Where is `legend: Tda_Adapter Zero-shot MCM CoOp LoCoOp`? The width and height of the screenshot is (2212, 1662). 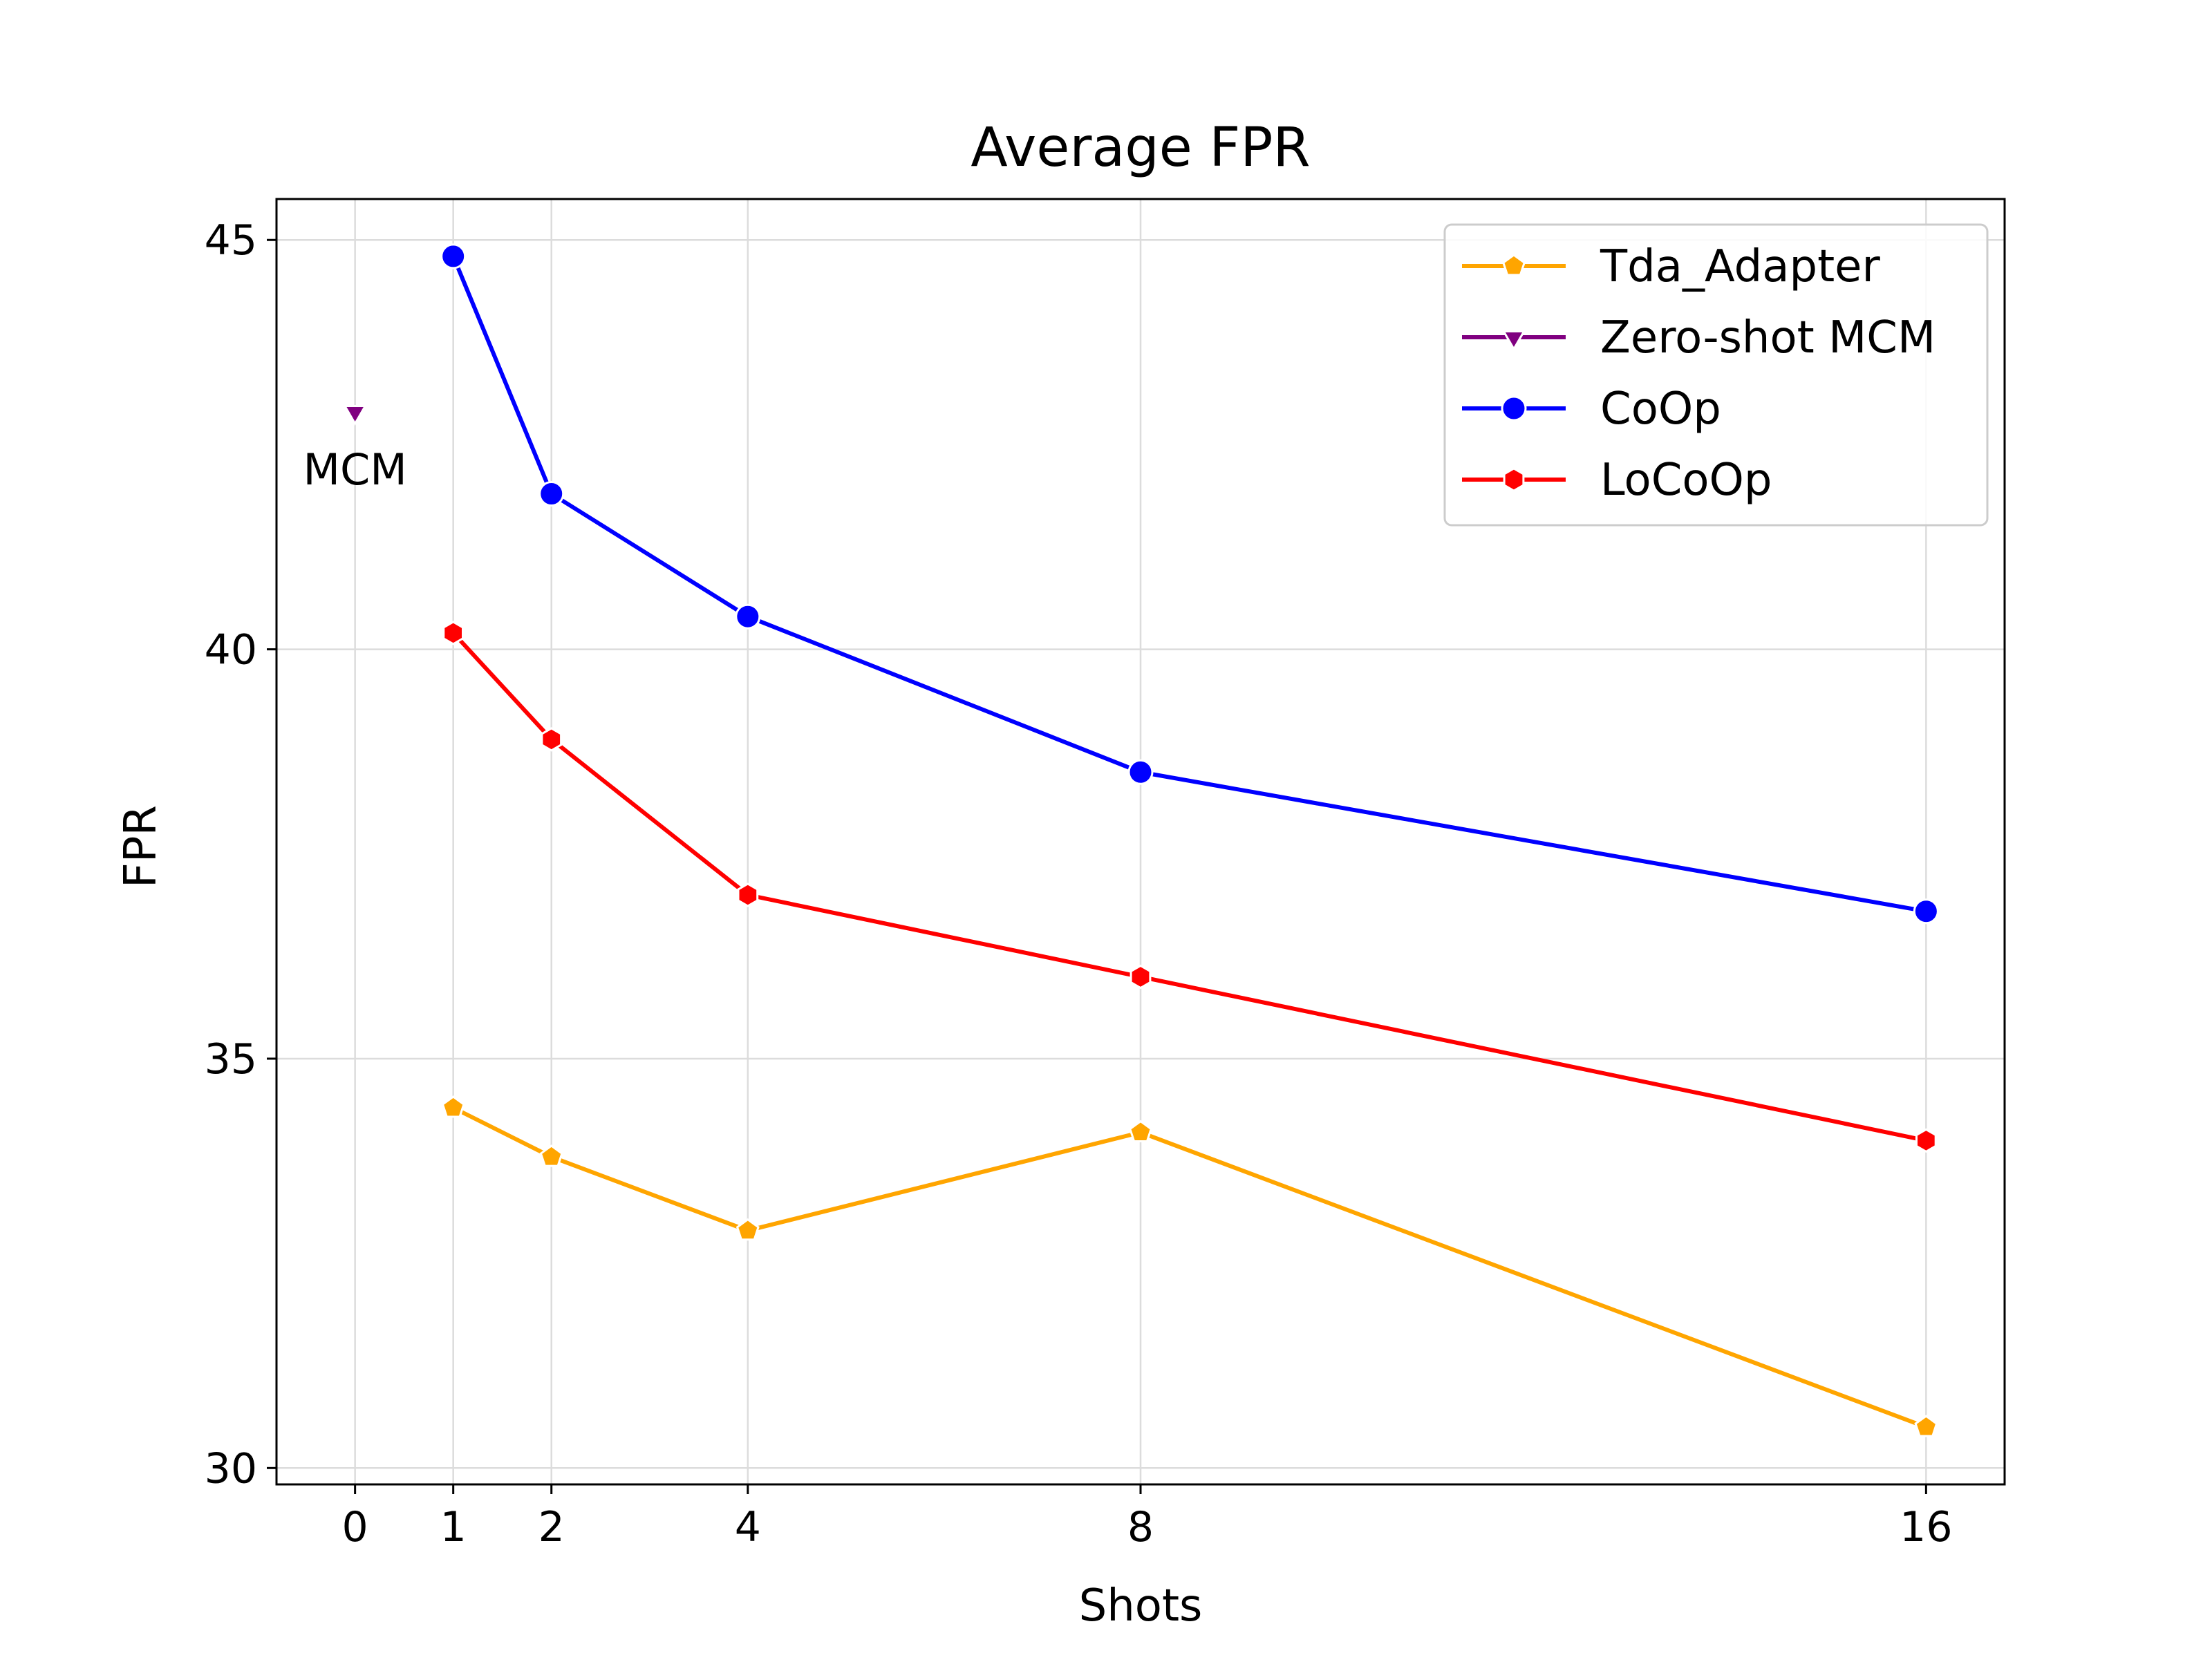
legend: Tda_Adapter Zero-shot MCM CoOp LoCoOp is located at coordinates (1716, 375).